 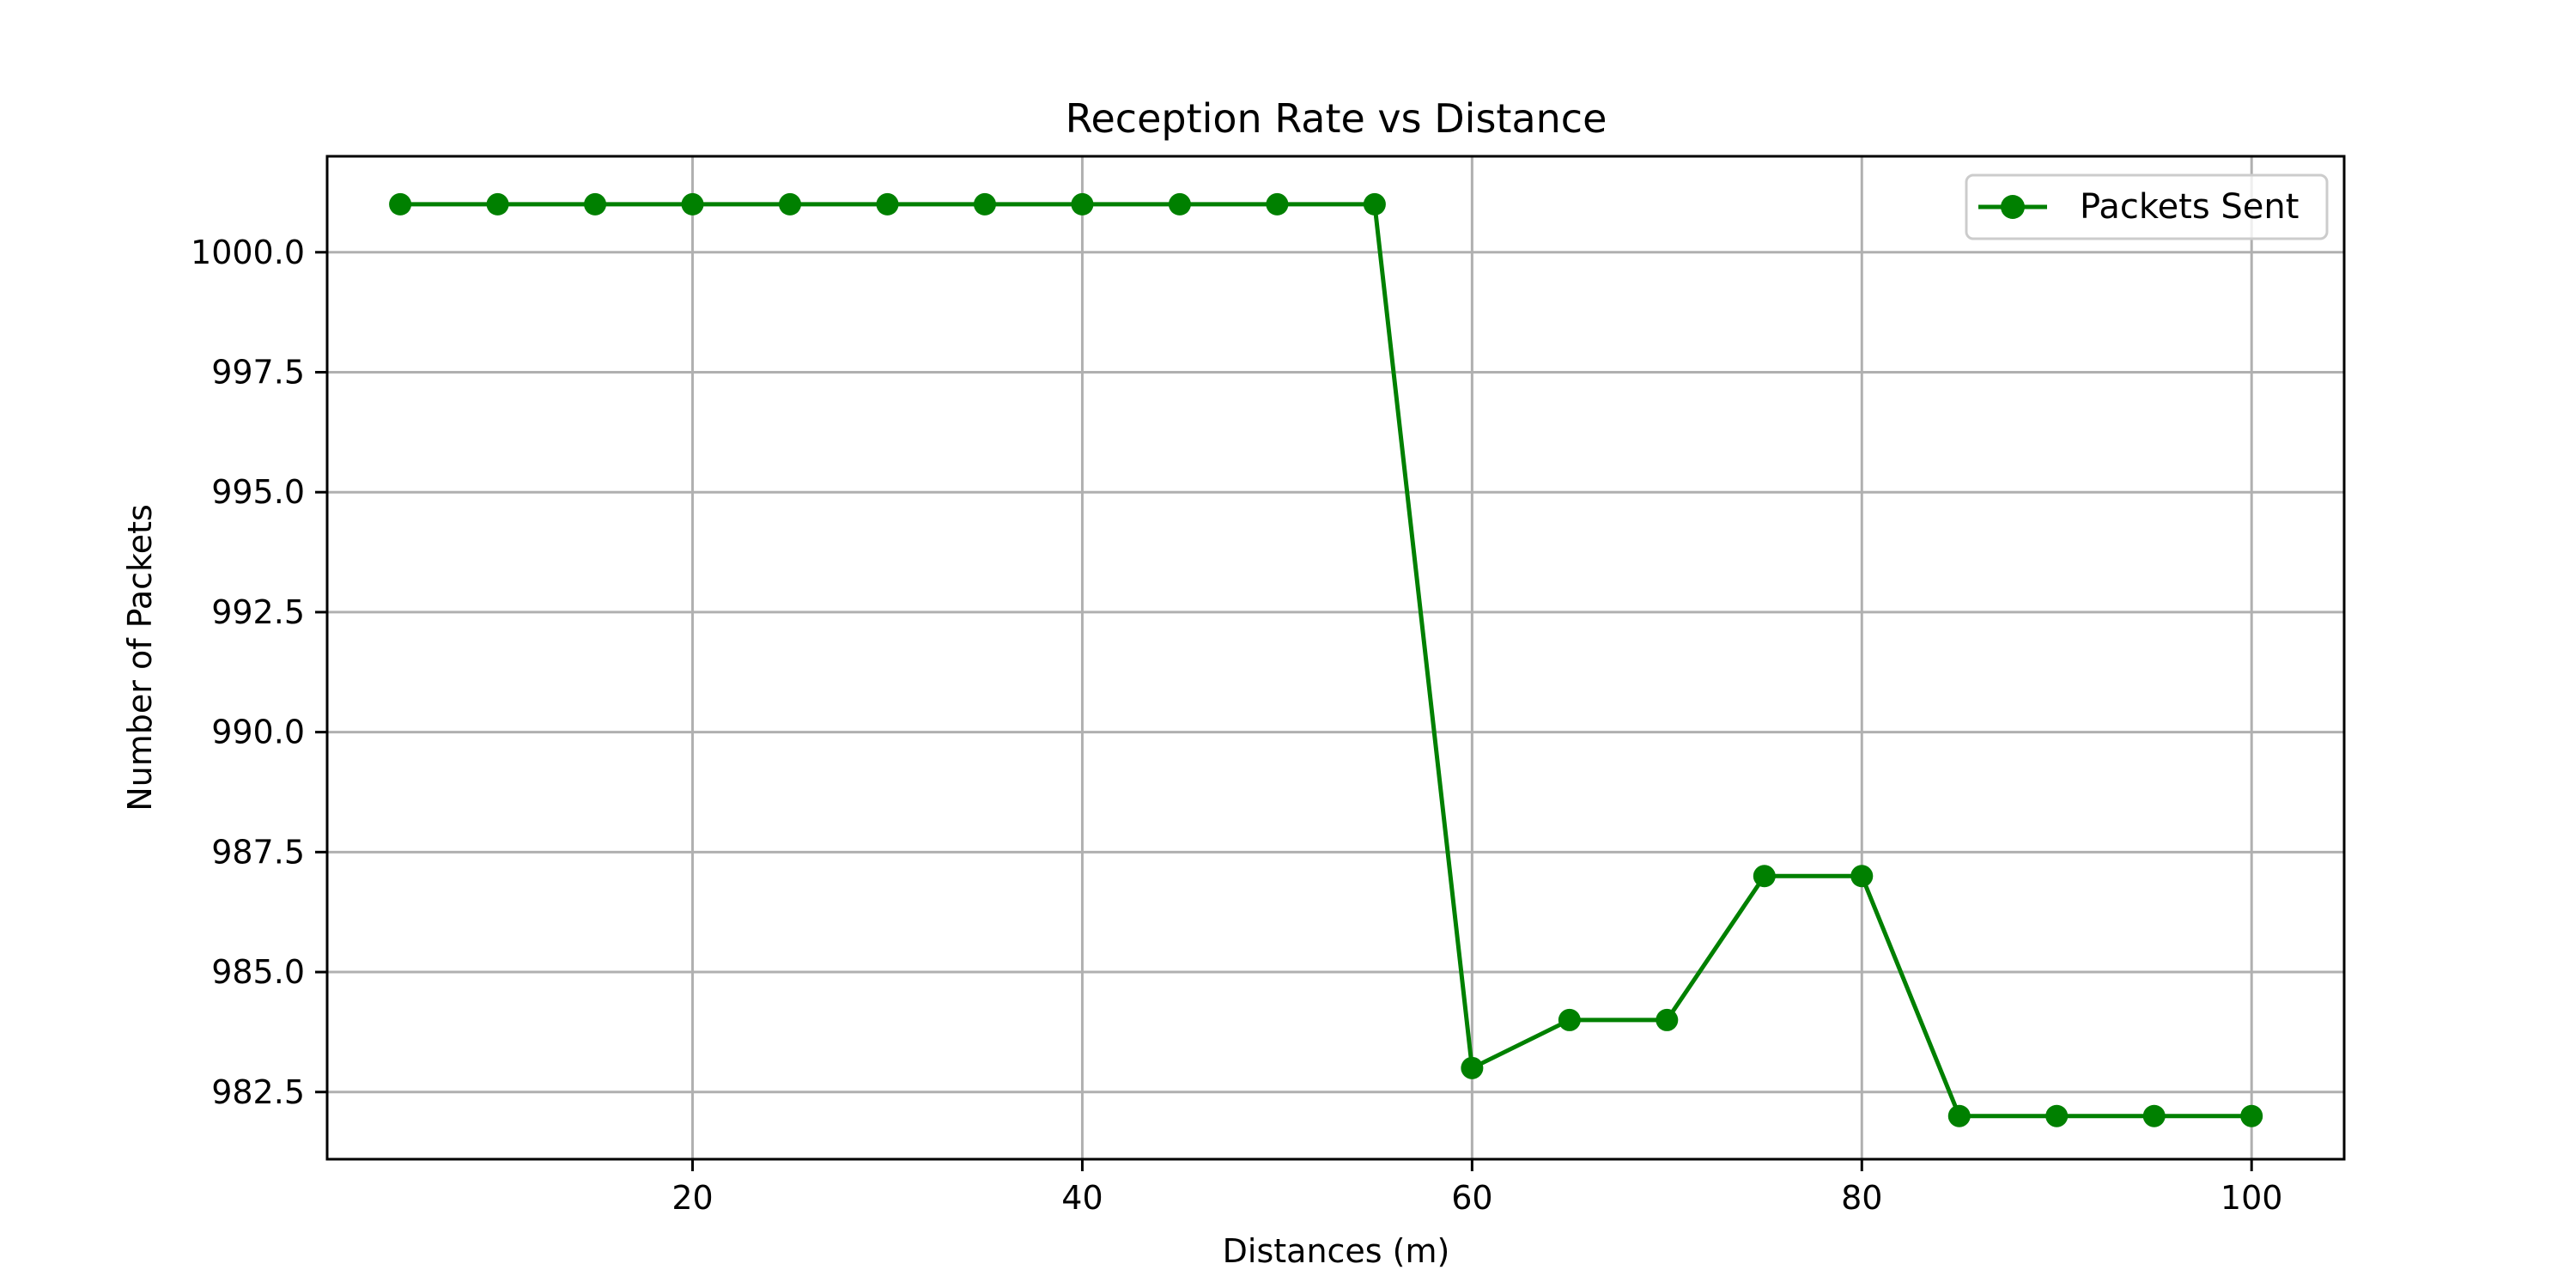 I want to click on x-tick-label: 40, so click(x=1082, y=1198).